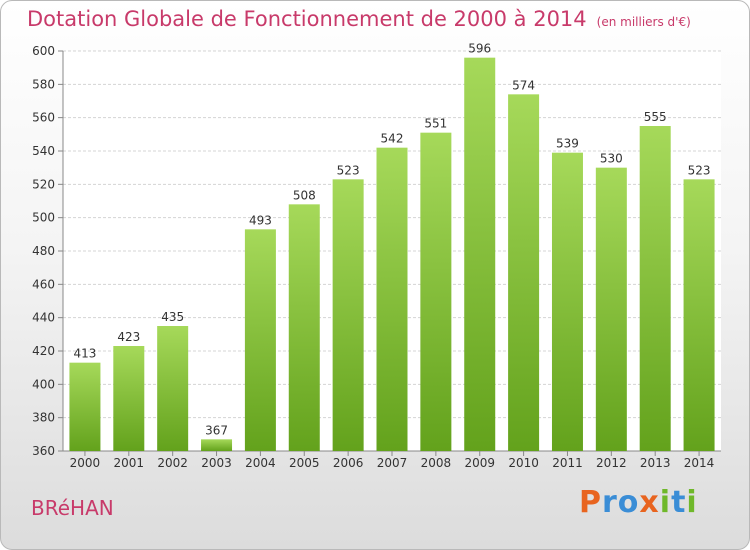 The width and height of the screenshot is (750, 550). Describe the element at coordinates (655, 288) in the screenshot. I see `bar-2013` at that location.